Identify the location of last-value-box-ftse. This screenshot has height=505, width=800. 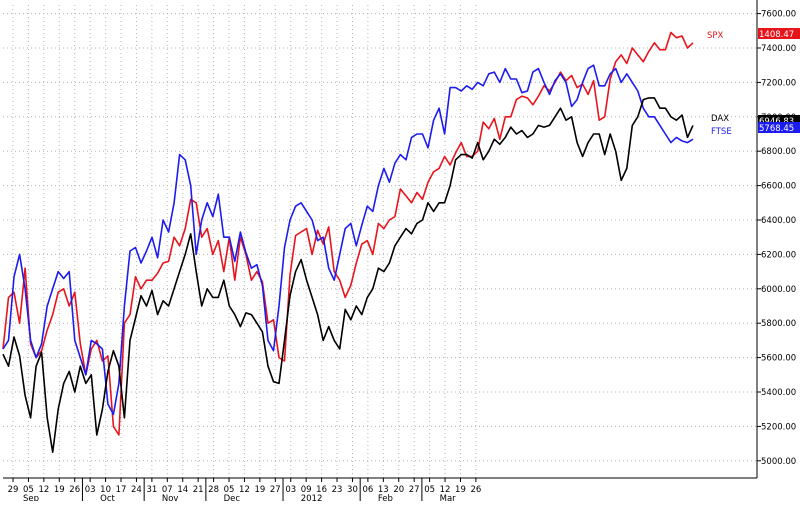
(779, 127).